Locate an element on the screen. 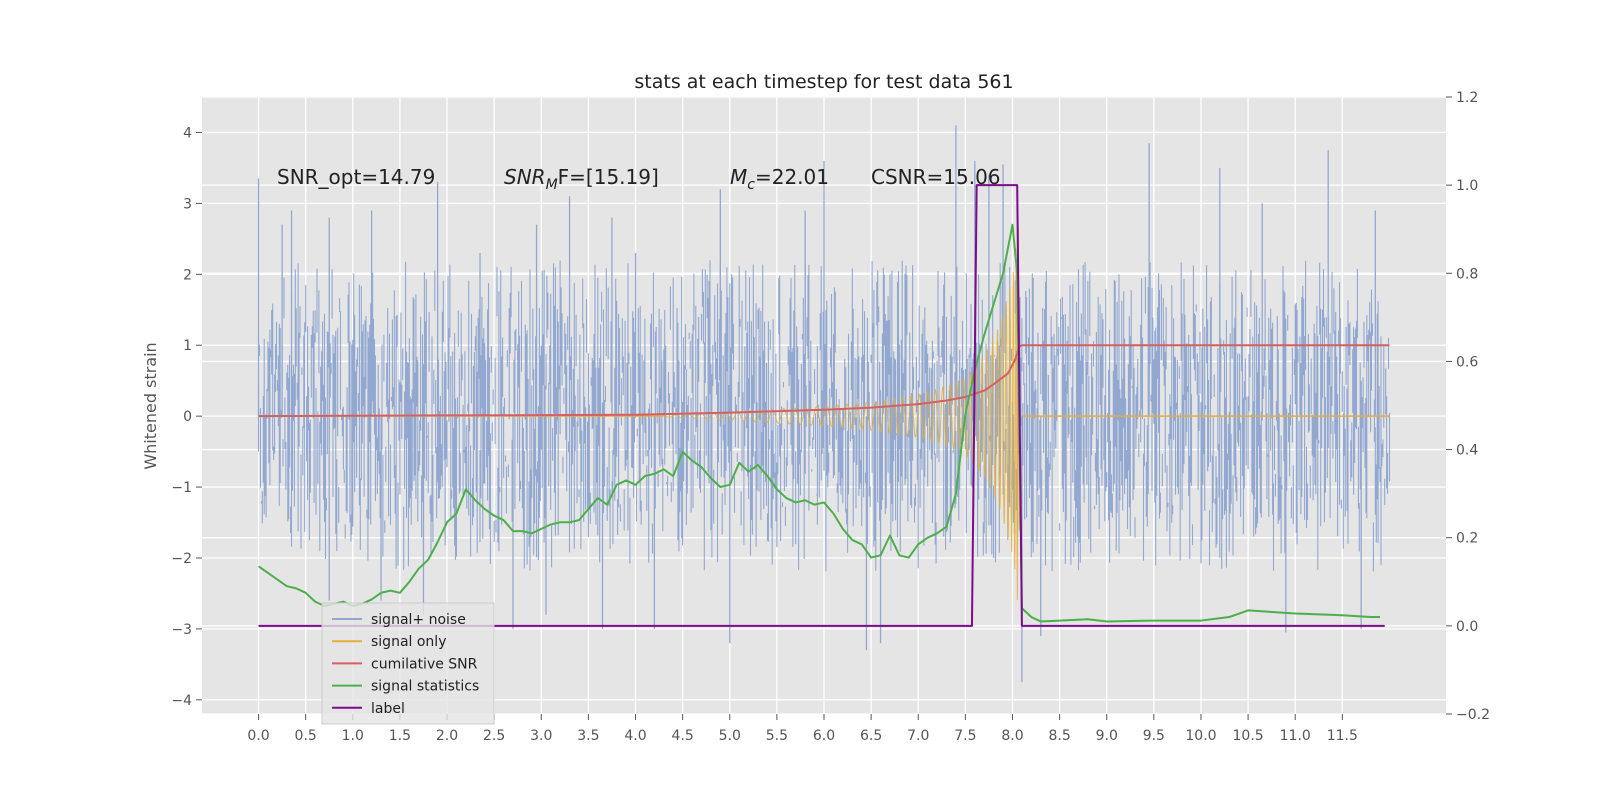 This screenshot has height=800, width=1600. x-tick-label: 11.5 is located at coordinates (1342, 736).